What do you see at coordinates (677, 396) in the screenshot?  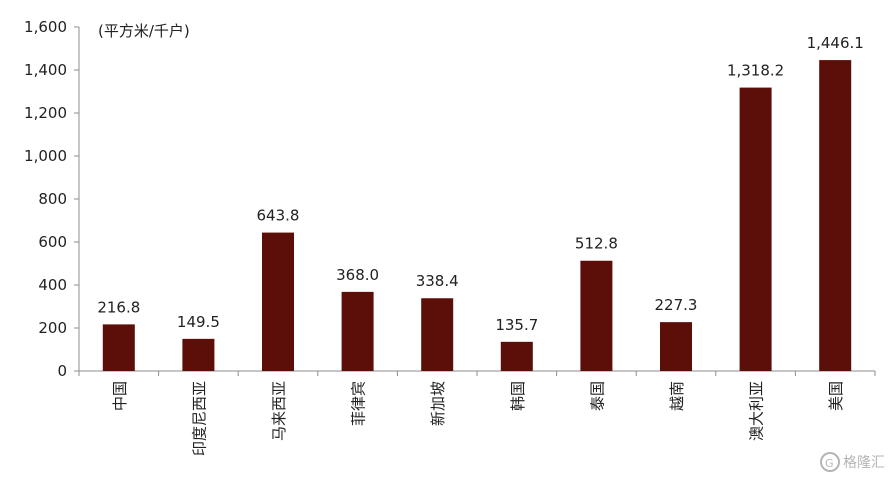 I see `category-label: 越南` at bounding box center [677, 396].